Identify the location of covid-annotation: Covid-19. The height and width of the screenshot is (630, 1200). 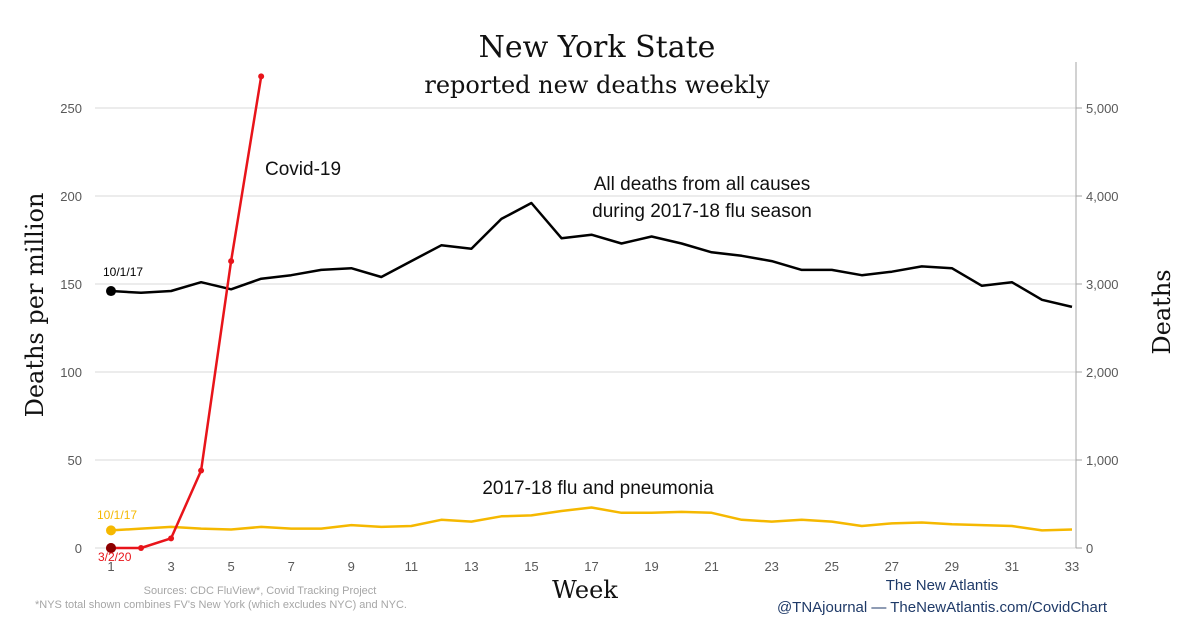
(303, 169).